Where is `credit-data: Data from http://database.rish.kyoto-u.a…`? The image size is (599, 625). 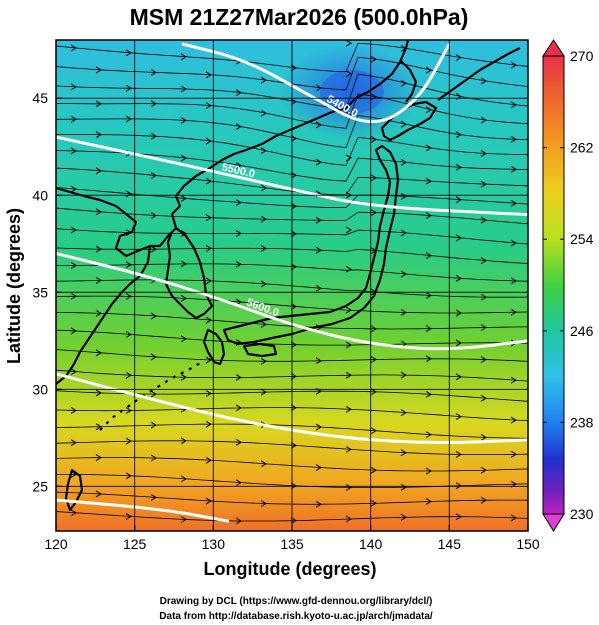 credit-data: Data from http://database.rish.kyoto-u.a… is located at coordinates (296, 616).